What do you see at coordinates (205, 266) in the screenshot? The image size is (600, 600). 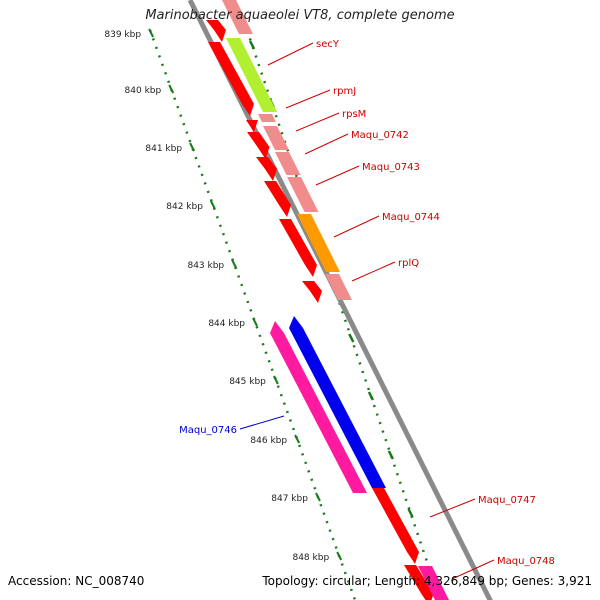 I see `ruler-left-label: 843 kbp` at bounding box center [205, 266].